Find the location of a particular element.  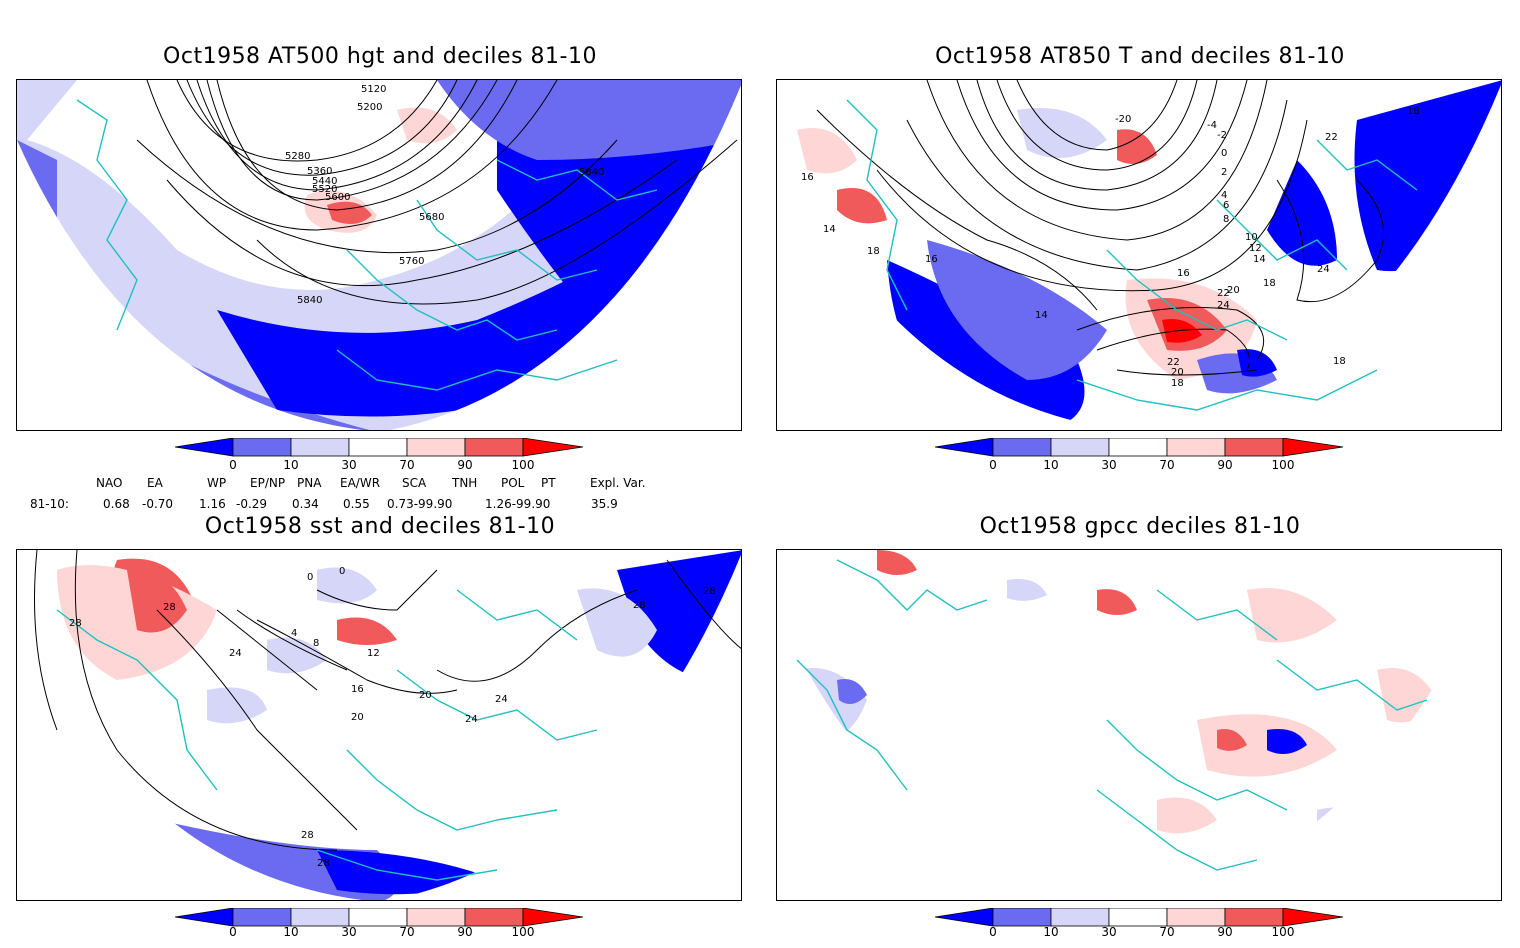

contour-label: 5520 is located at coordinates (324, 189).